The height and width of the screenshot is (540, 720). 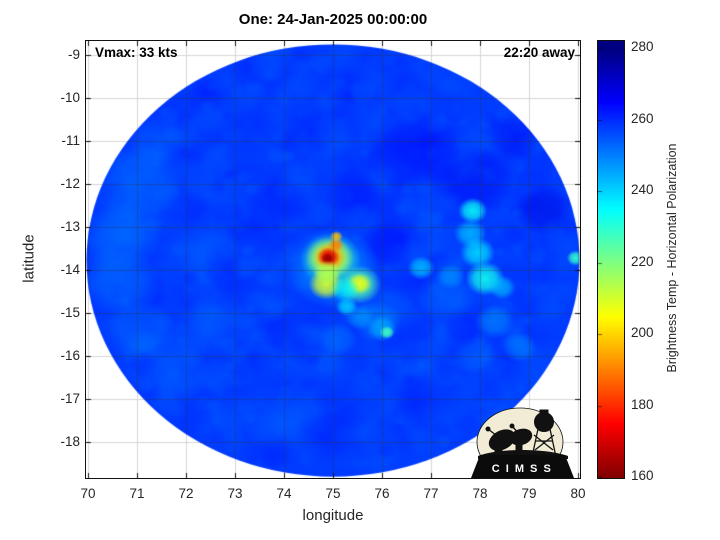 I want to click on x-tick-label: 70, so click(x=88, y=493).